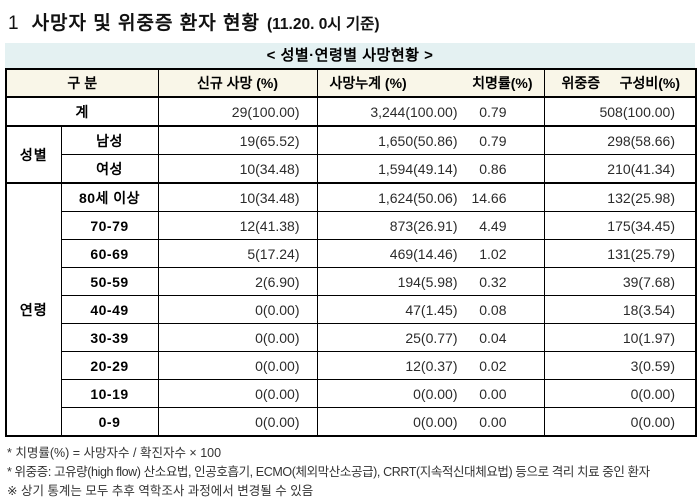 The width and height of the screenshot is (700, 501). I want to click on cell-new-deaths: 19(65.52), so click(237, 140).